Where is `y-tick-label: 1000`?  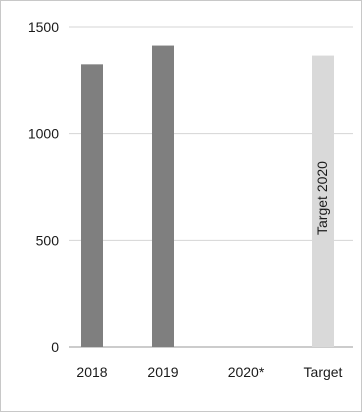
y-tick-label: 1000 is located at coordinates (43, 134).